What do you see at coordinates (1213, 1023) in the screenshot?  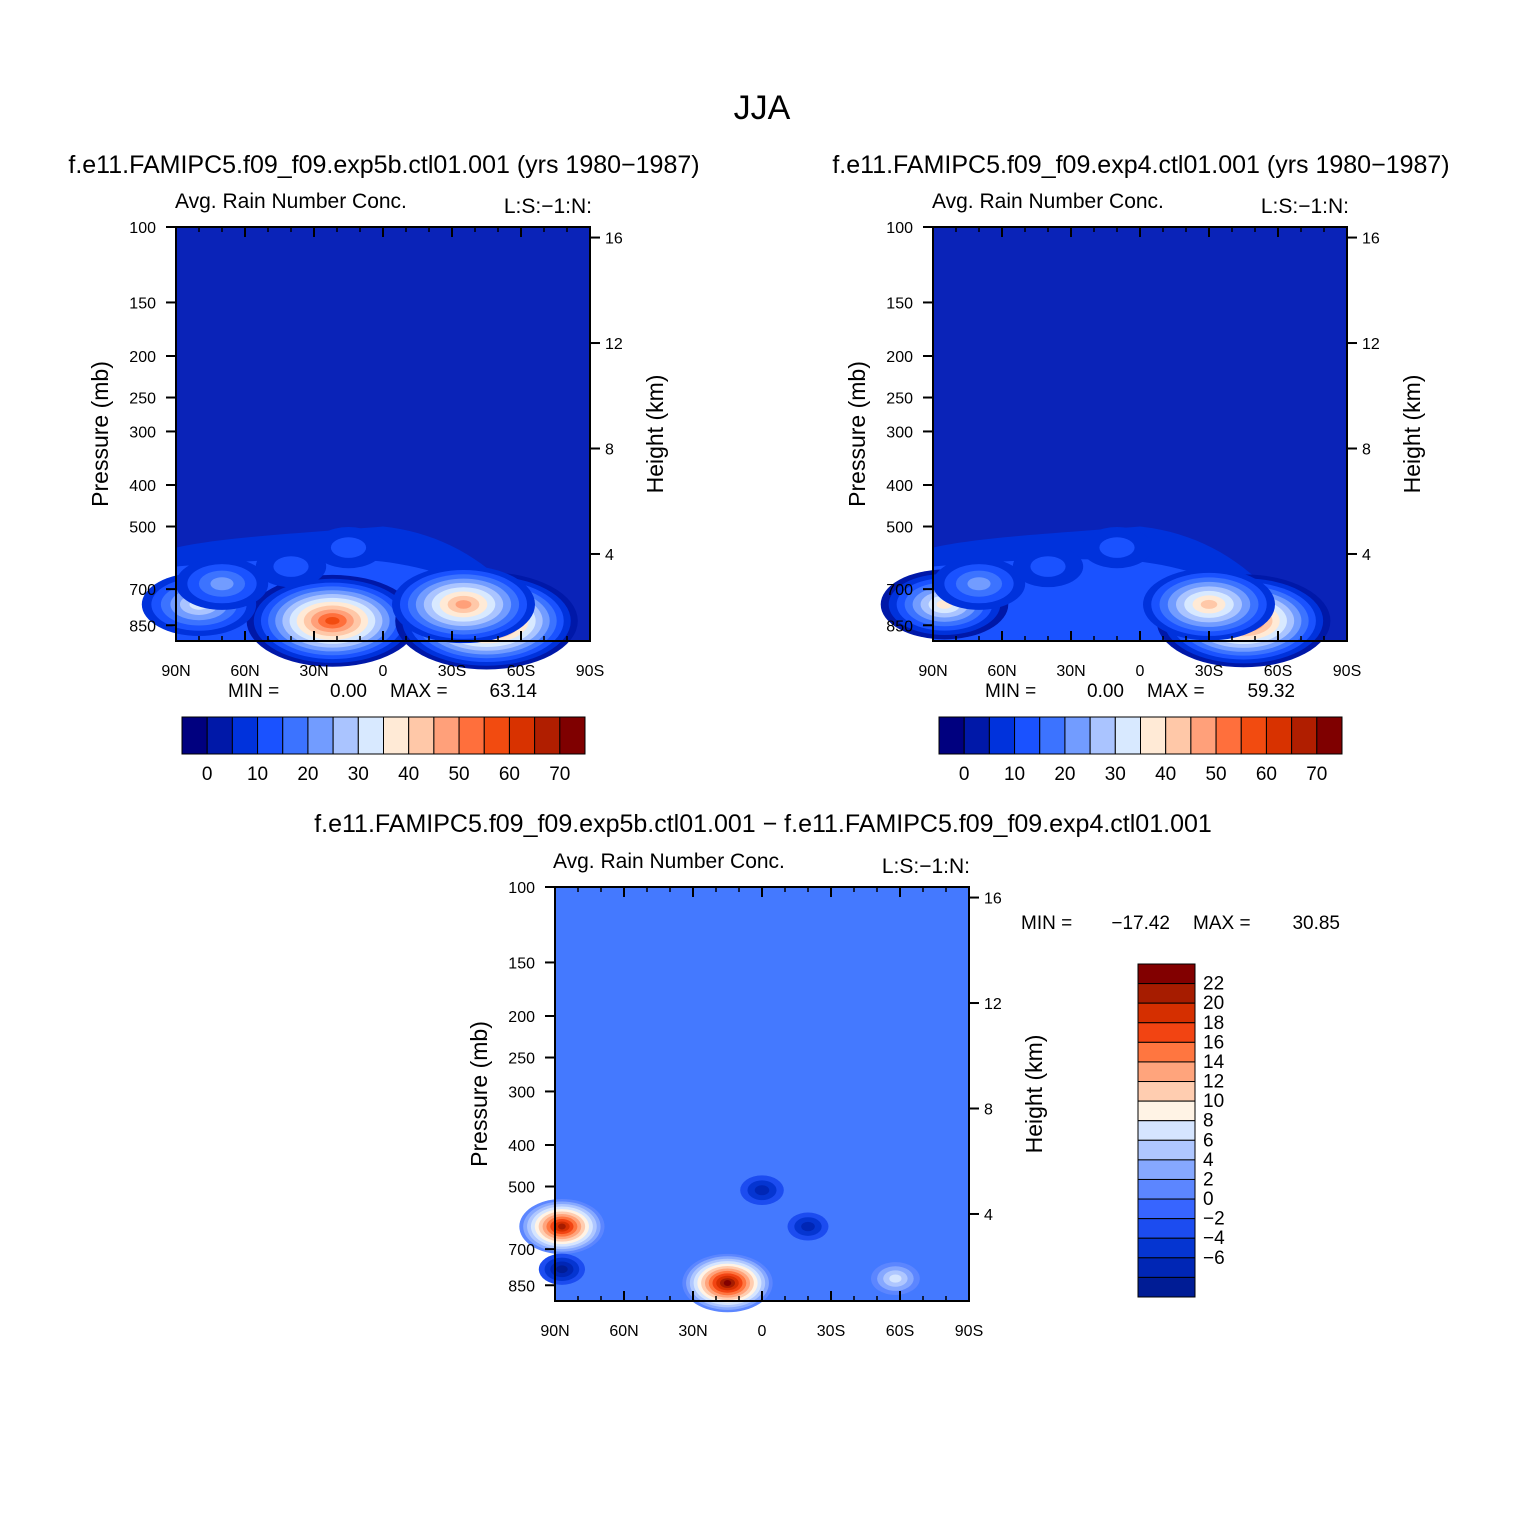 I see `colorbar-label: 18` at bounding box center [1213, 1023].